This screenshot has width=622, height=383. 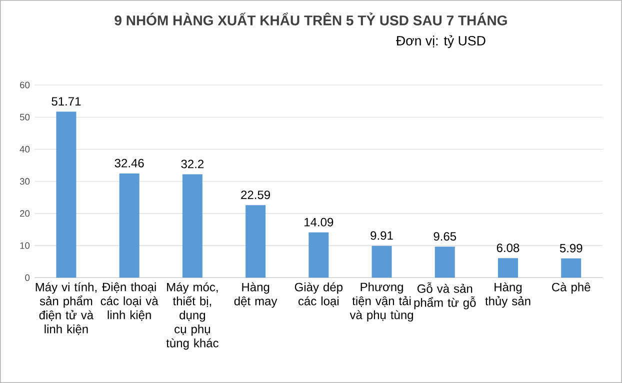 I want to click on x-tick-label: Gỗ và sản phẩm từ gỗ, so click(x=445, y=296).